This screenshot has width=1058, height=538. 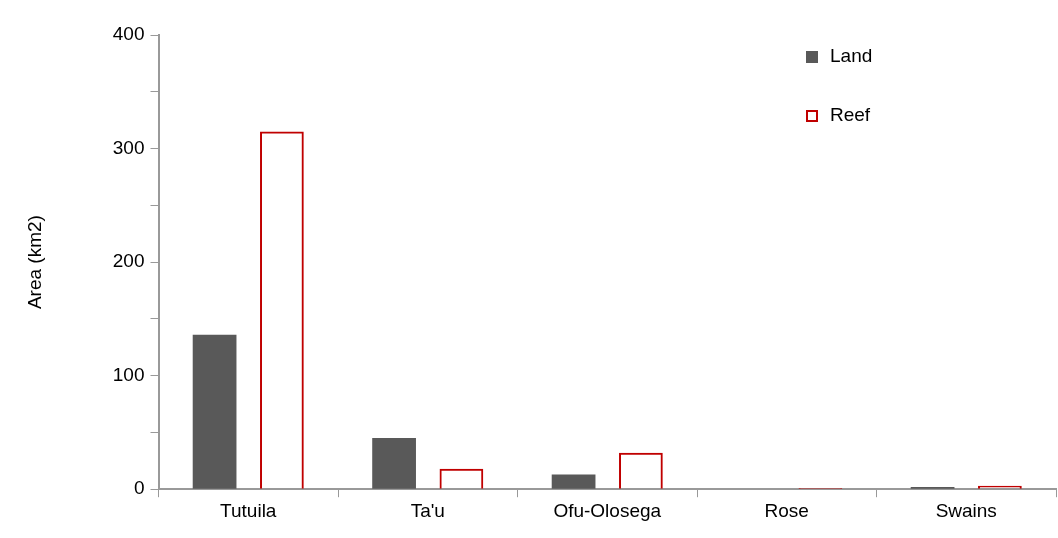 I want to click on x-tick-label: Rose, so click(x=786, y=510).